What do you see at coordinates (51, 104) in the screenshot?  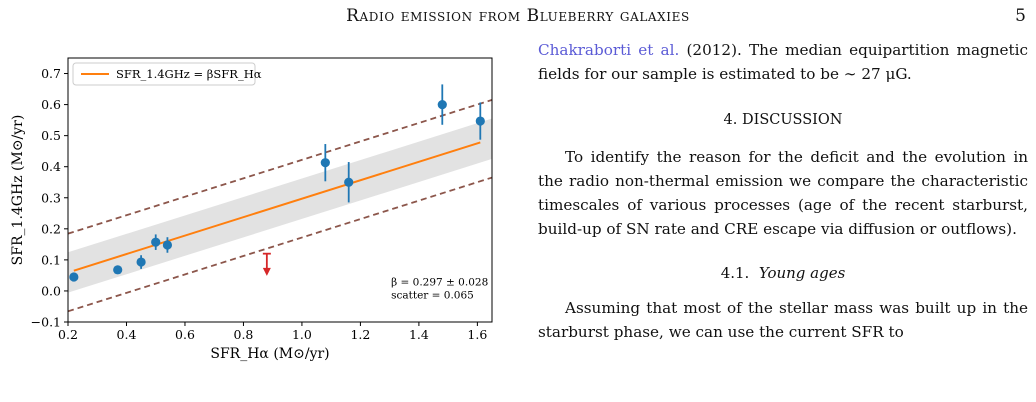 I see `y-tick-label: 0.6` at bounding box center [51, 104].